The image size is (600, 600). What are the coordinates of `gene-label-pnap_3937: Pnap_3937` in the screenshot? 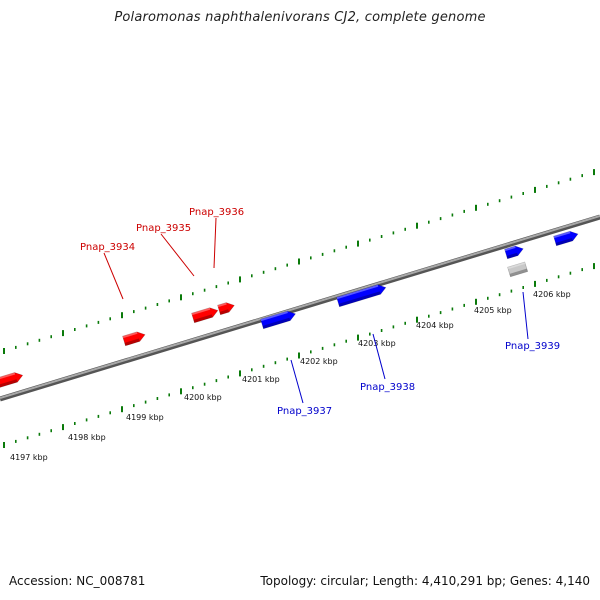 It's located at (304, 411).